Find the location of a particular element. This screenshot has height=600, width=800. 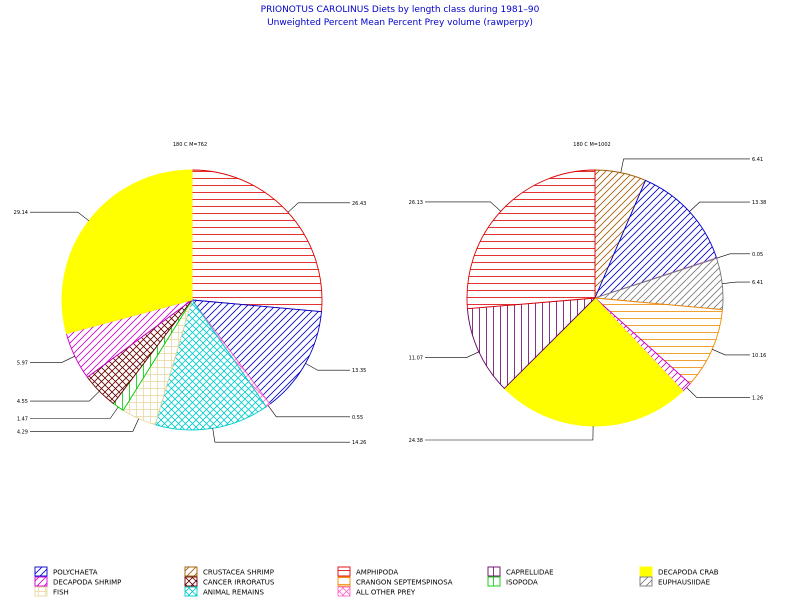

grid-hatch-icon is located at coordinates (41, 591).